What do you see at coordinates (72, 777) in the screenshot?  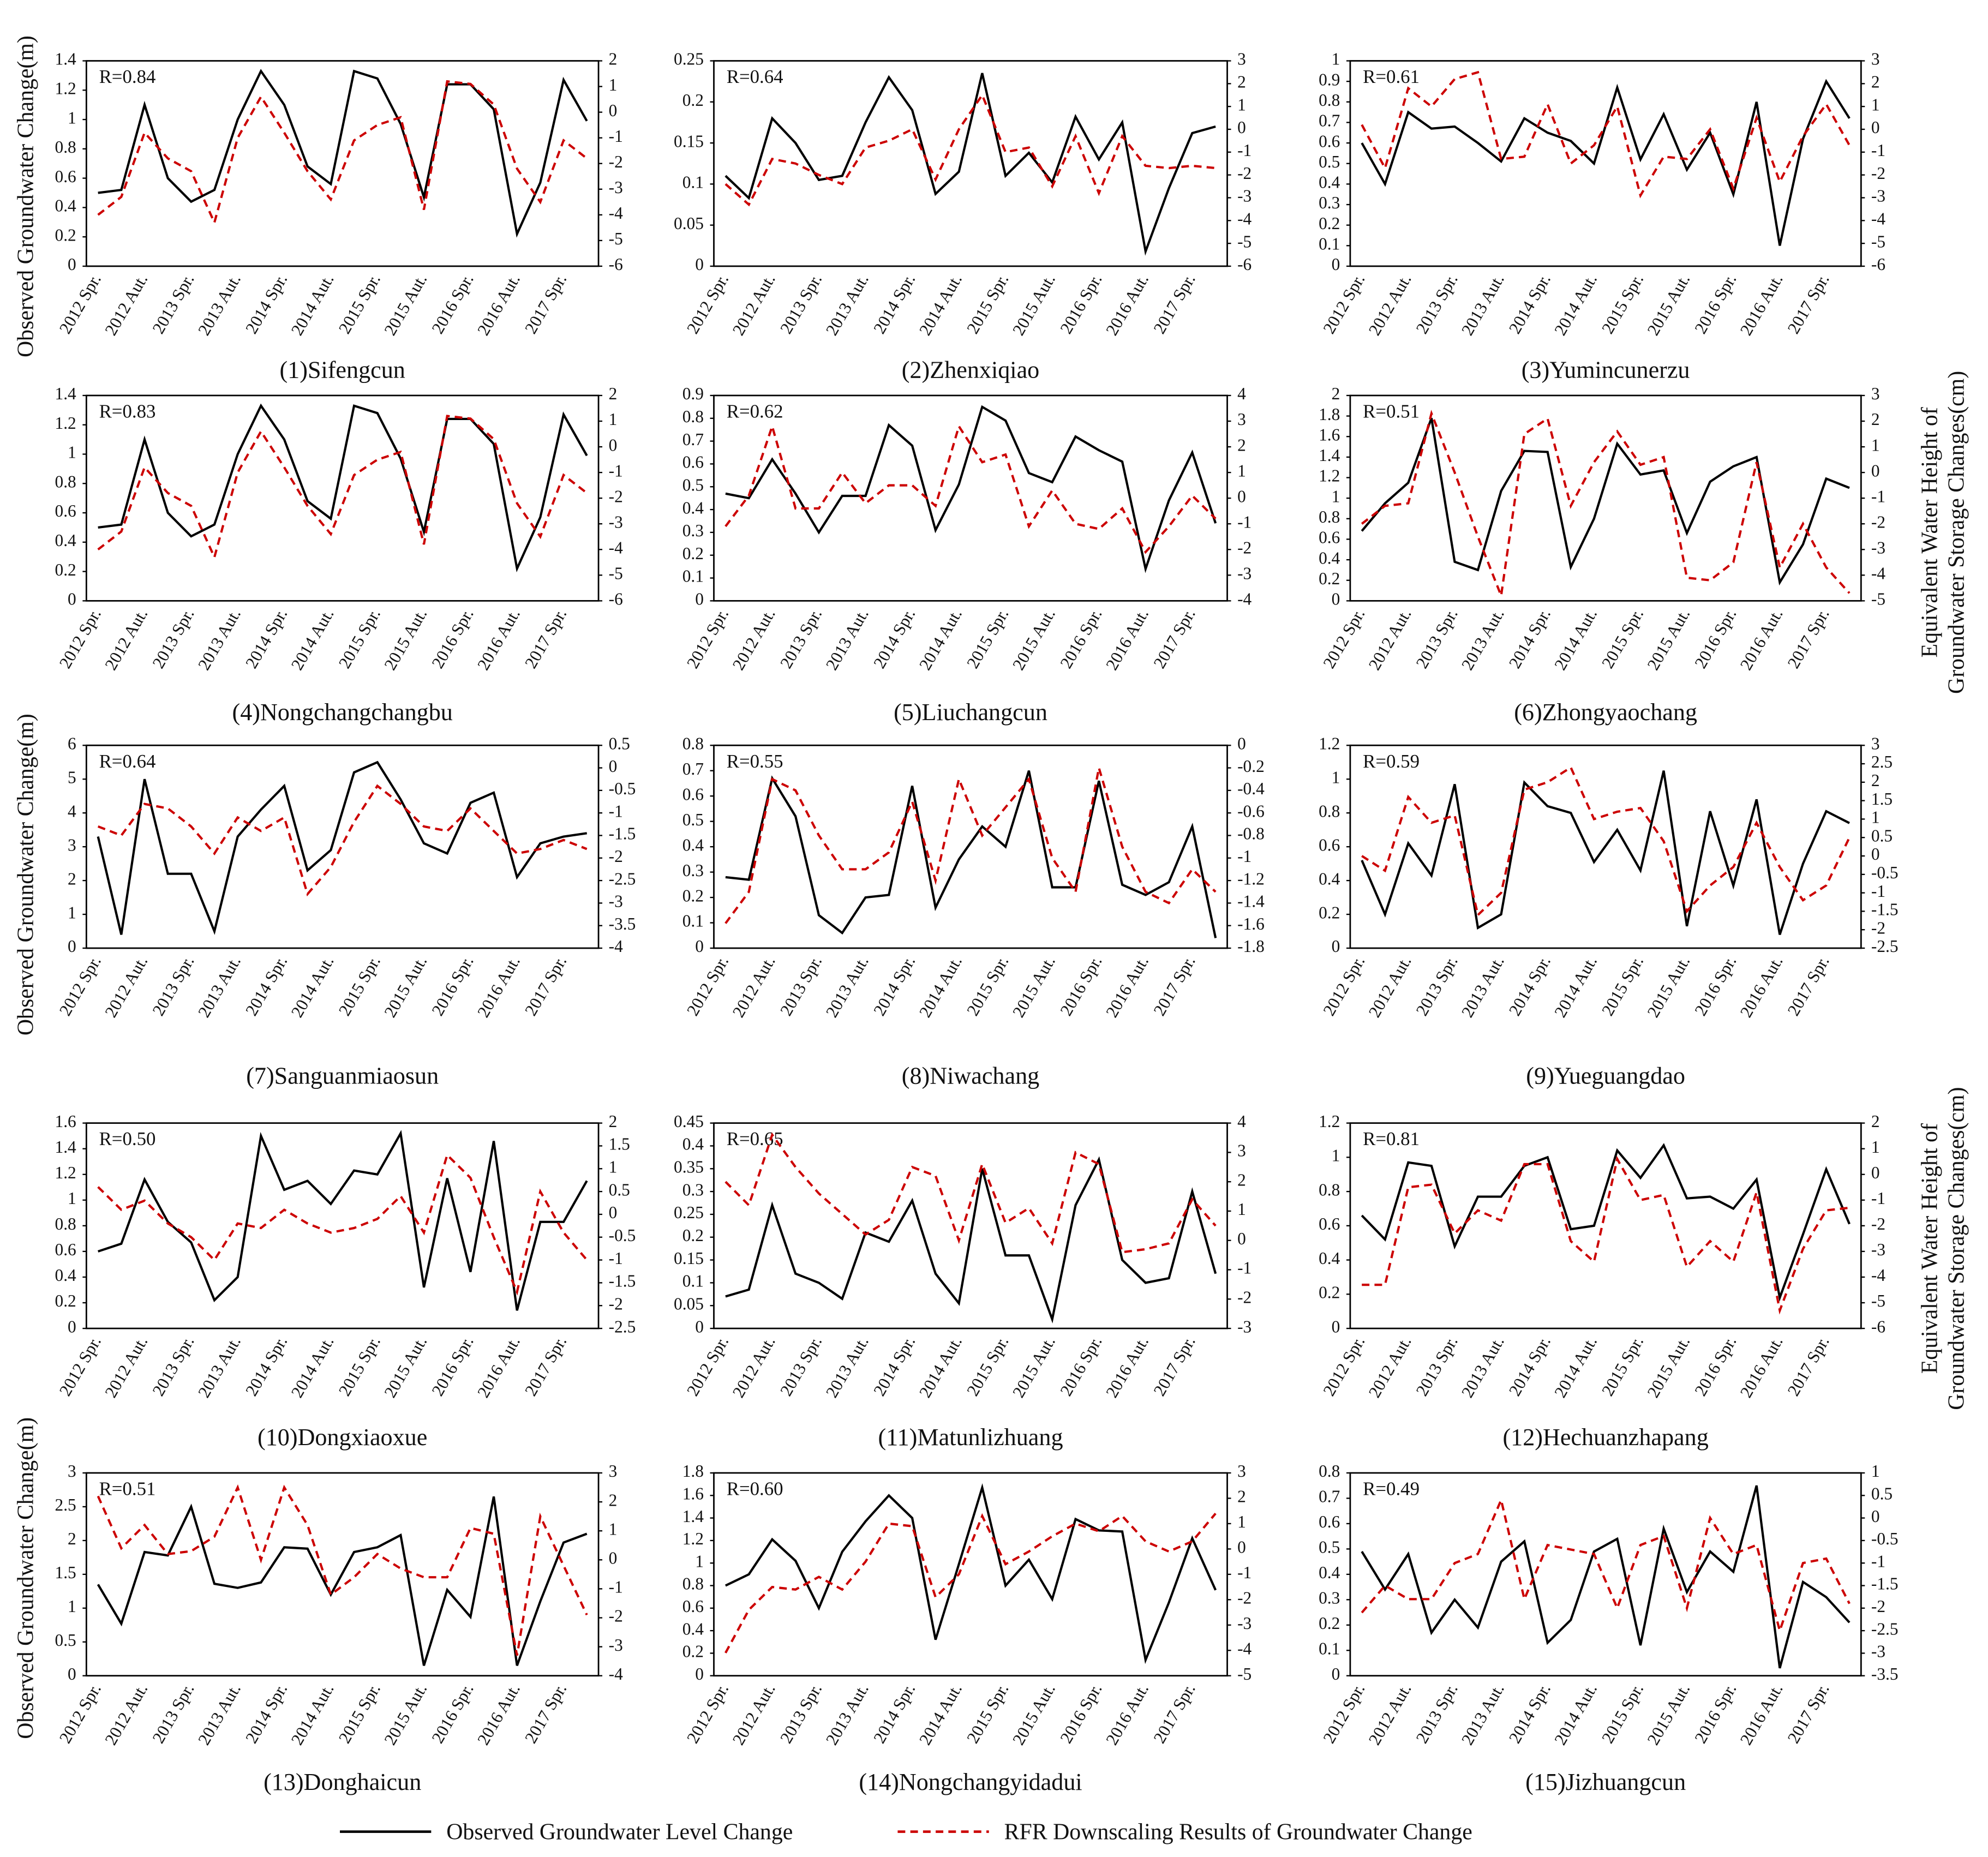 I see `y-tick-label: 5` at bounding box center [72, 777].